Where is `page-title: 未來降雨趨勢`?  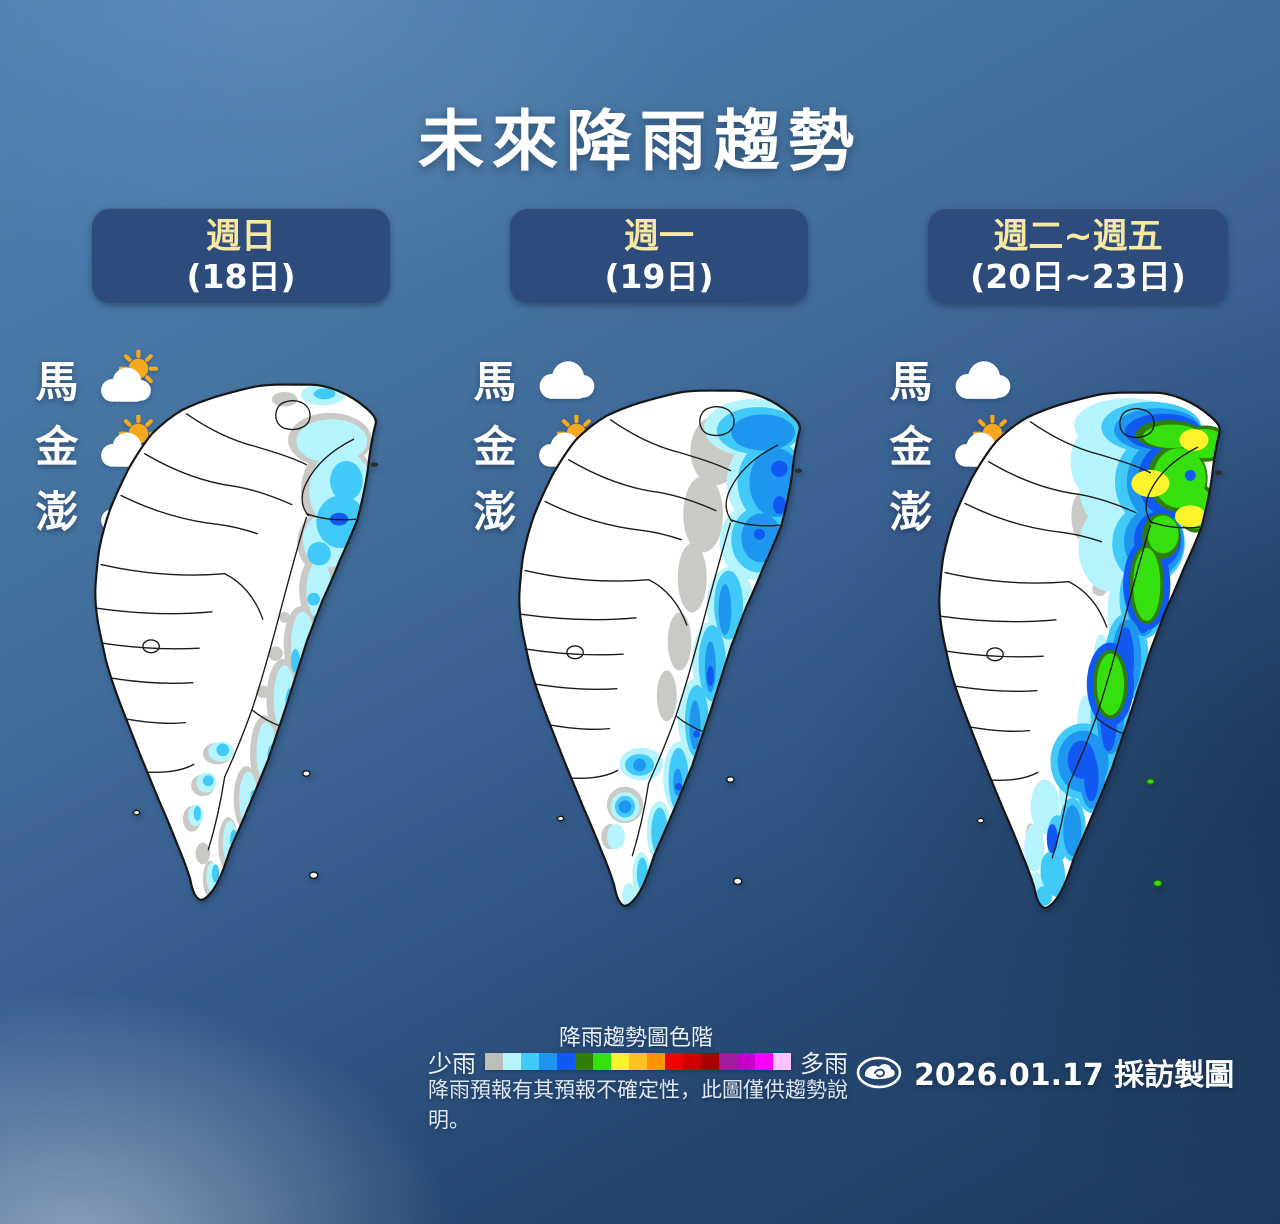 page-title: 未來降雨趨勢 is located at coordinates (640, 141).